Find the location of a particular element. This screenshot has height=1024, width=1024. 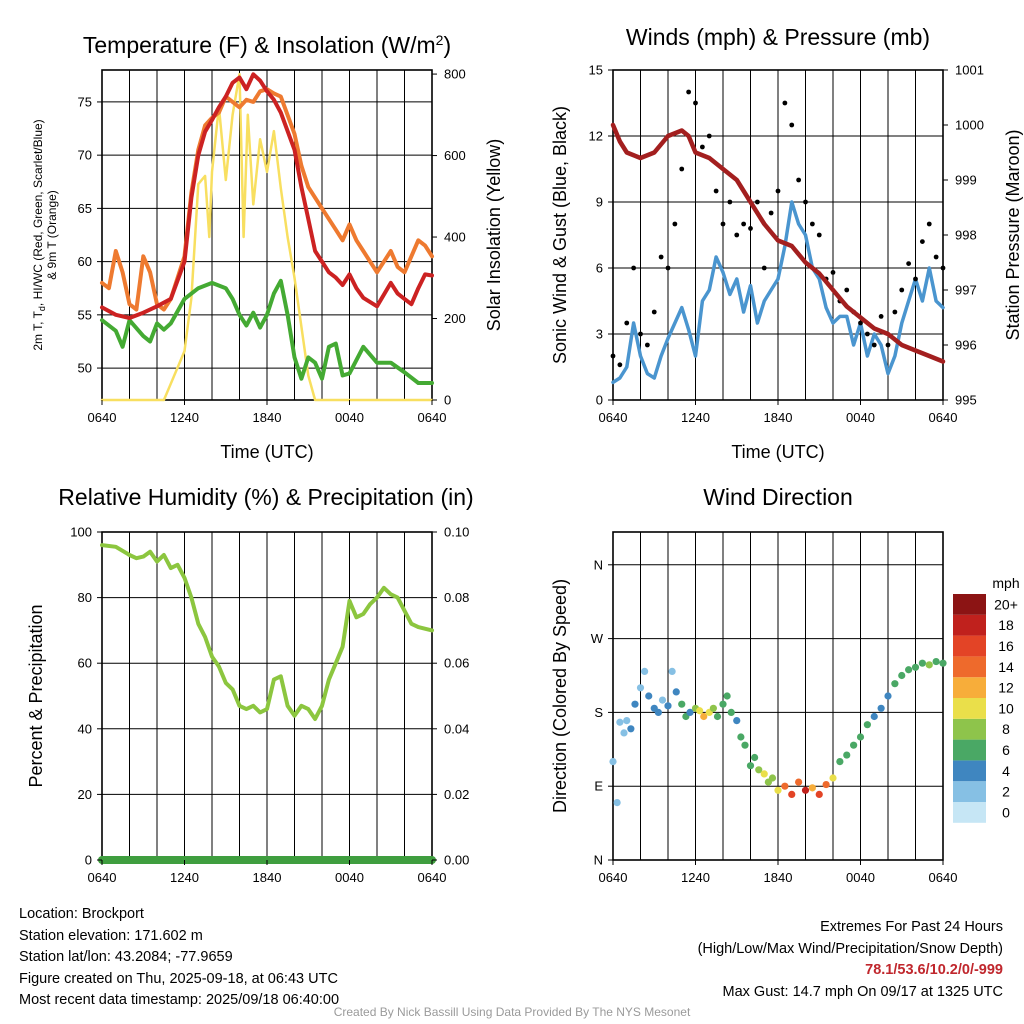

legend-label: 12 is located at coordinates (1006, 688).